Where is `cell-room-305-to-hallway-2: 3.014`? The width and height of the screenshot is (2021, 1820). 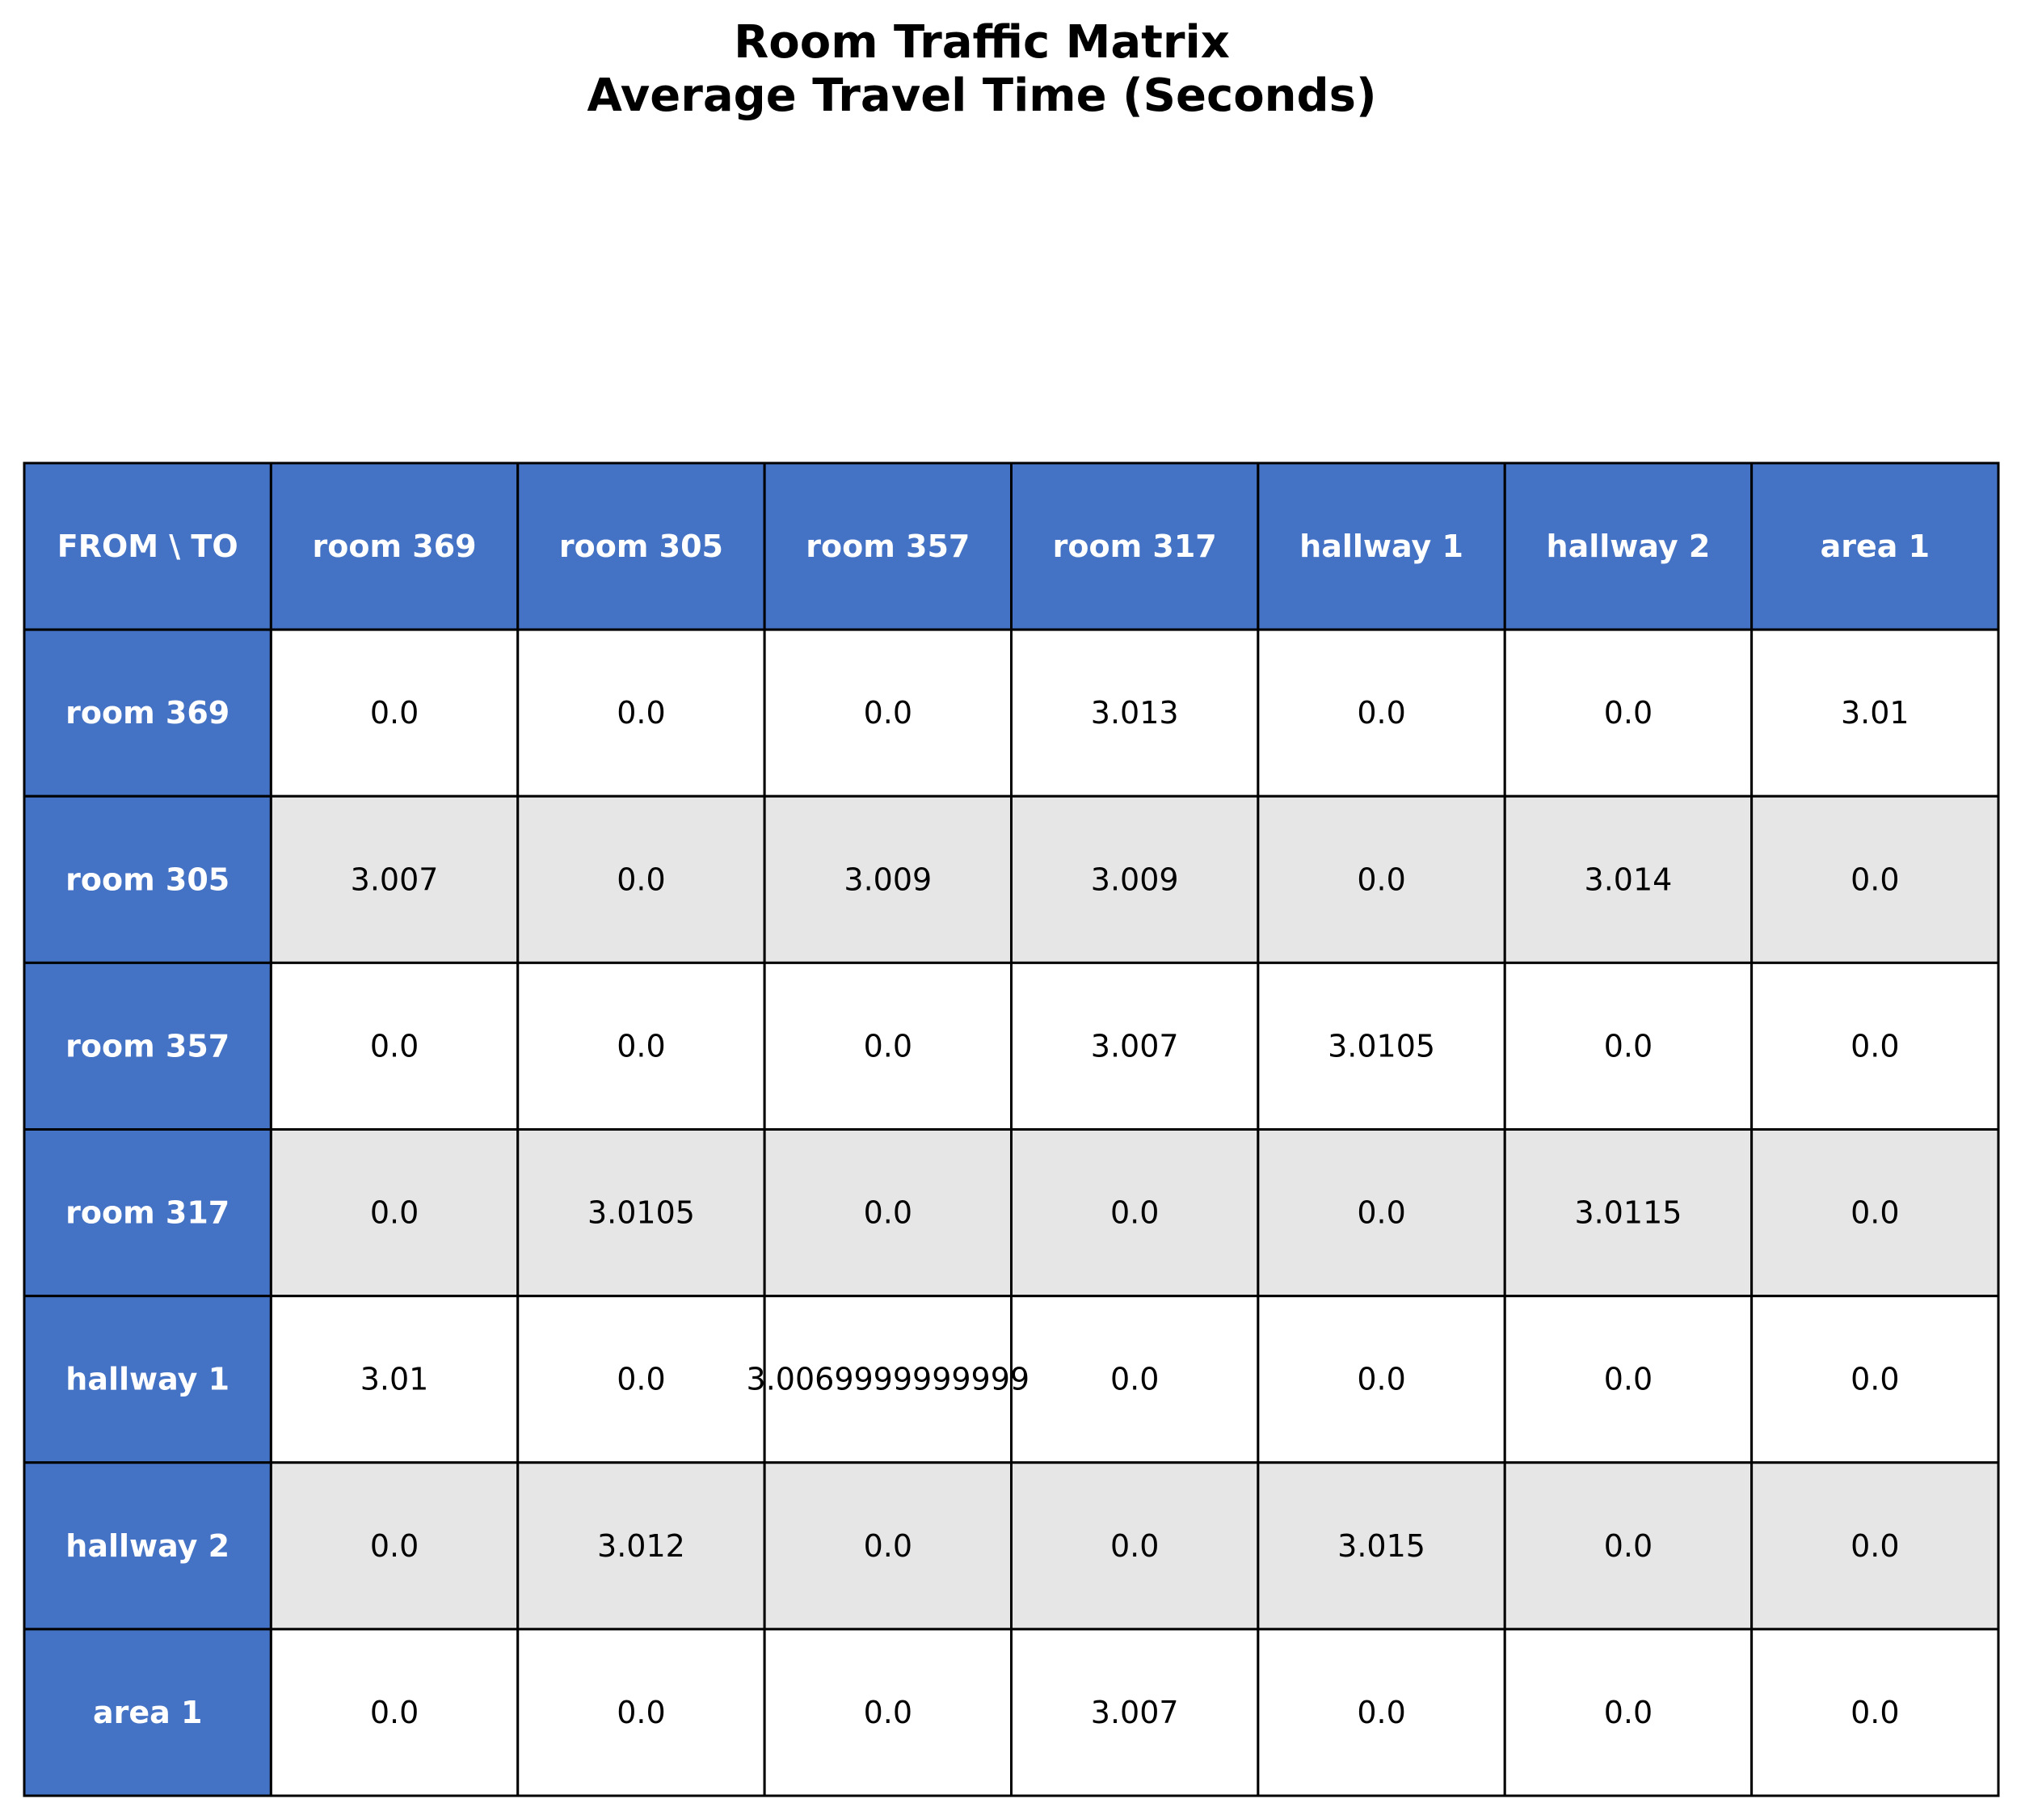
cell-room-305-to-hallway-2: 3.014 is located at coordinates (1629, 879).